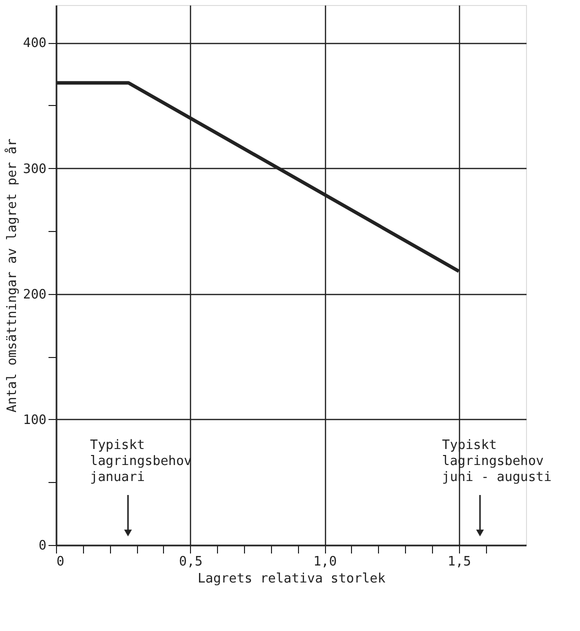  I want to click on y-tick-label: 200, so click(34, 294).